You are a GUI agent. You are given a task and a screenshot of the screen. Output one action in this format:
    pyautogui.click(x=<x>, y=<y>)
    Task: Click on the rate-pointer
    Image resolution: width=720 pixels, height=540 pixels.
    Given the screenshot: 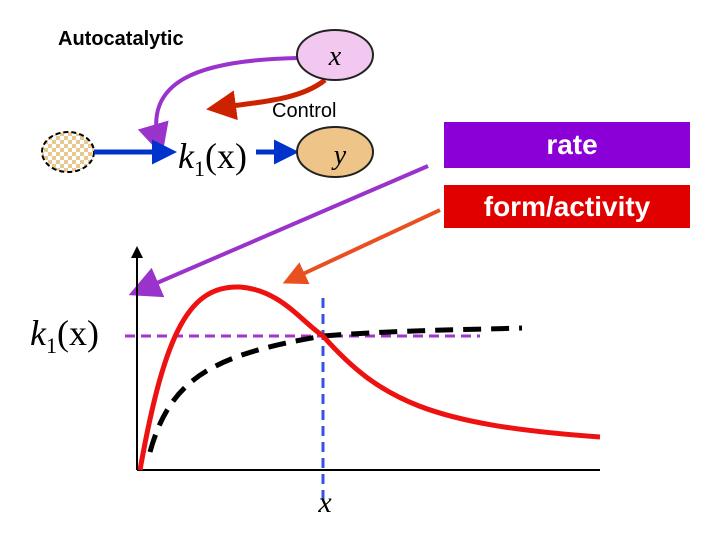 What is the action you would take?
    pyautogui.click(x=278, y=231)
    